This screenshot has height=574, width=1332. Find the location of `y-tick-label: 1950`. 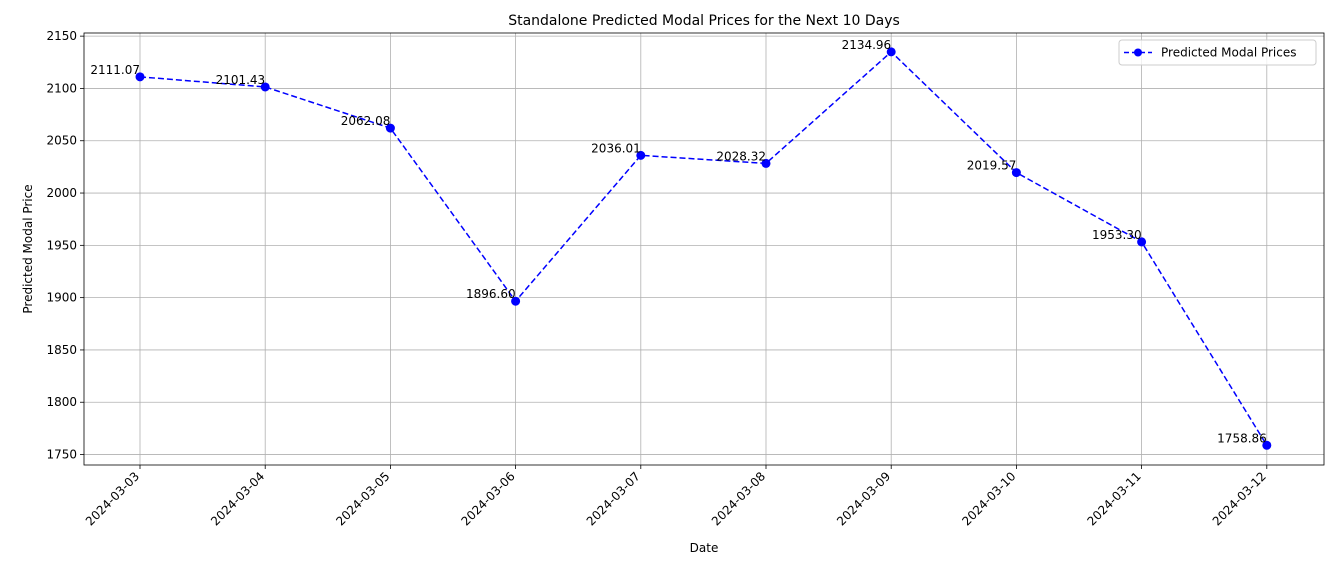

y-tick-label: 1950 is located at coordinates (61, 245).